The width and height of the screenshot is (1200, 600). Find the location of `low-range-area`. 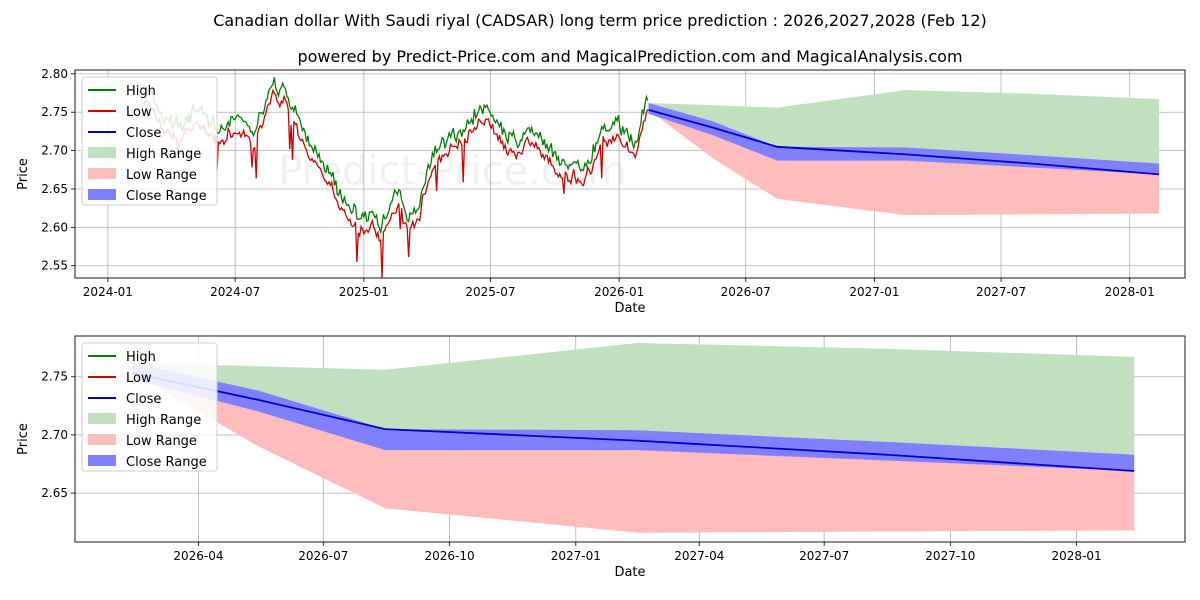

low-range-area is located at coordinates (904, 162).